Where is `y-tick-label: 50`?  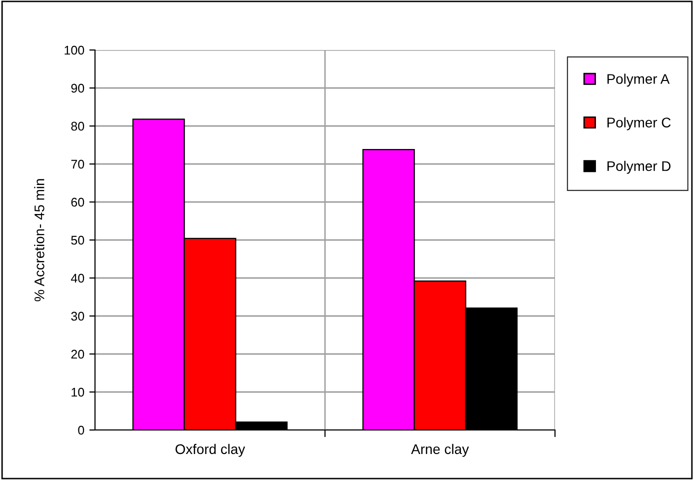 y-tick-label: 50 is located at coordinates (77, 240).